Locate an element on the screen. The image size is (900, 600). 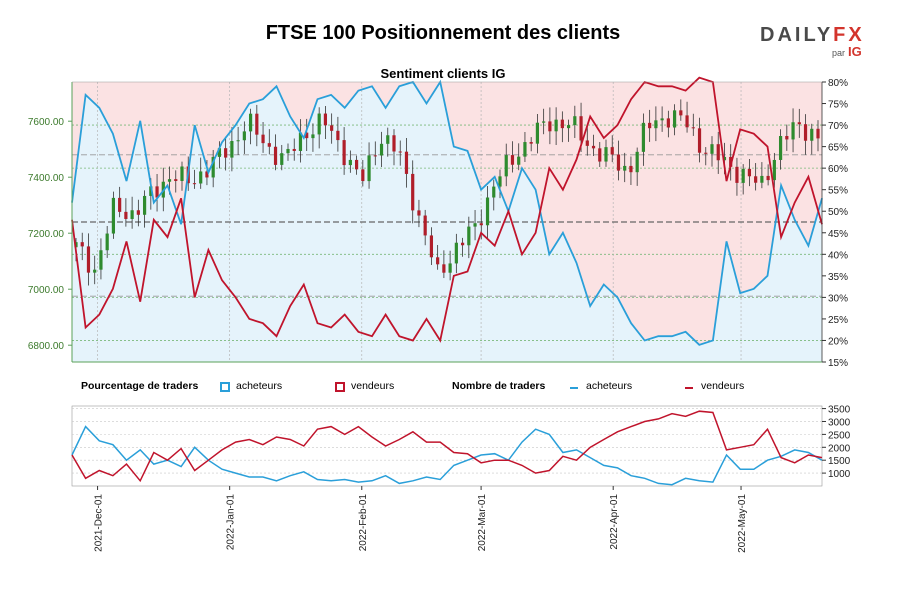
main-title: FTSE 100 Positionnement des clients is located at coordinates (443, 33).